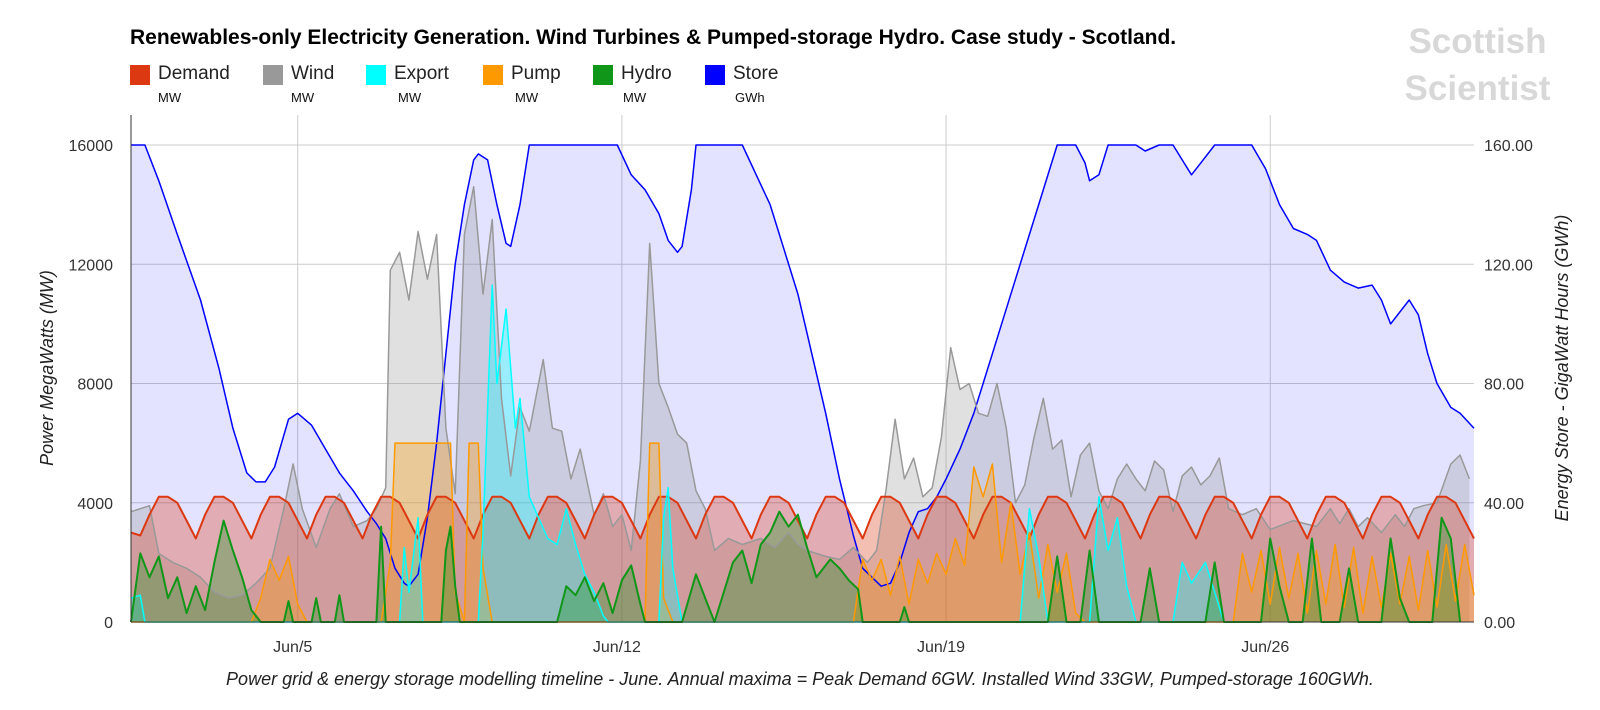  Describe the element at coordinates (95, 504) in the screenshot. I see `y-left-tick-label: 4000` at that location.